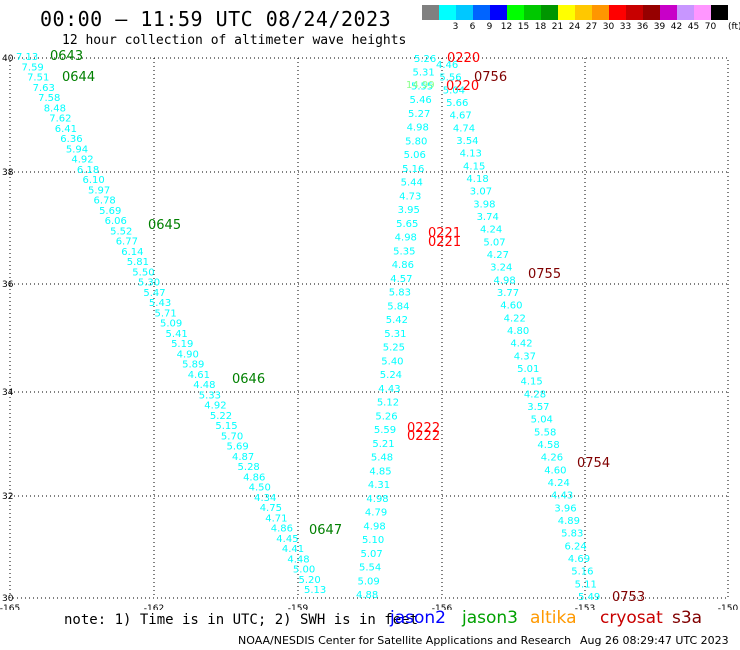  What do you see at coordinates (631, 618) in the screenshot?
I see `mission-name-cryosat: cryosat` at bounding box center [631, 618].